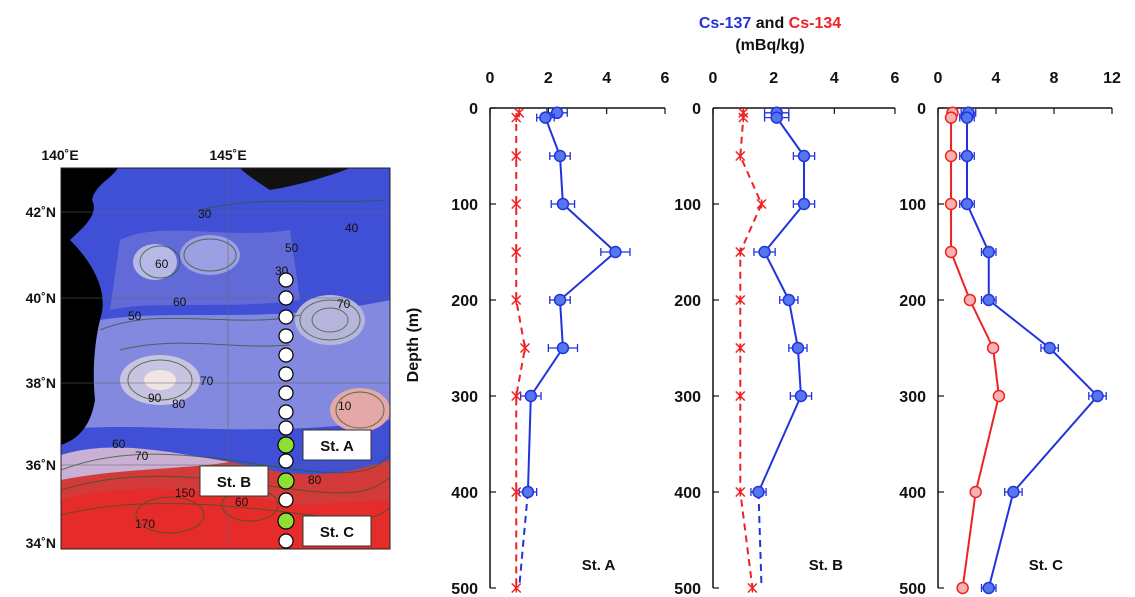  I want to click on lat-tick-34: 34˚N, so click(41, 543).